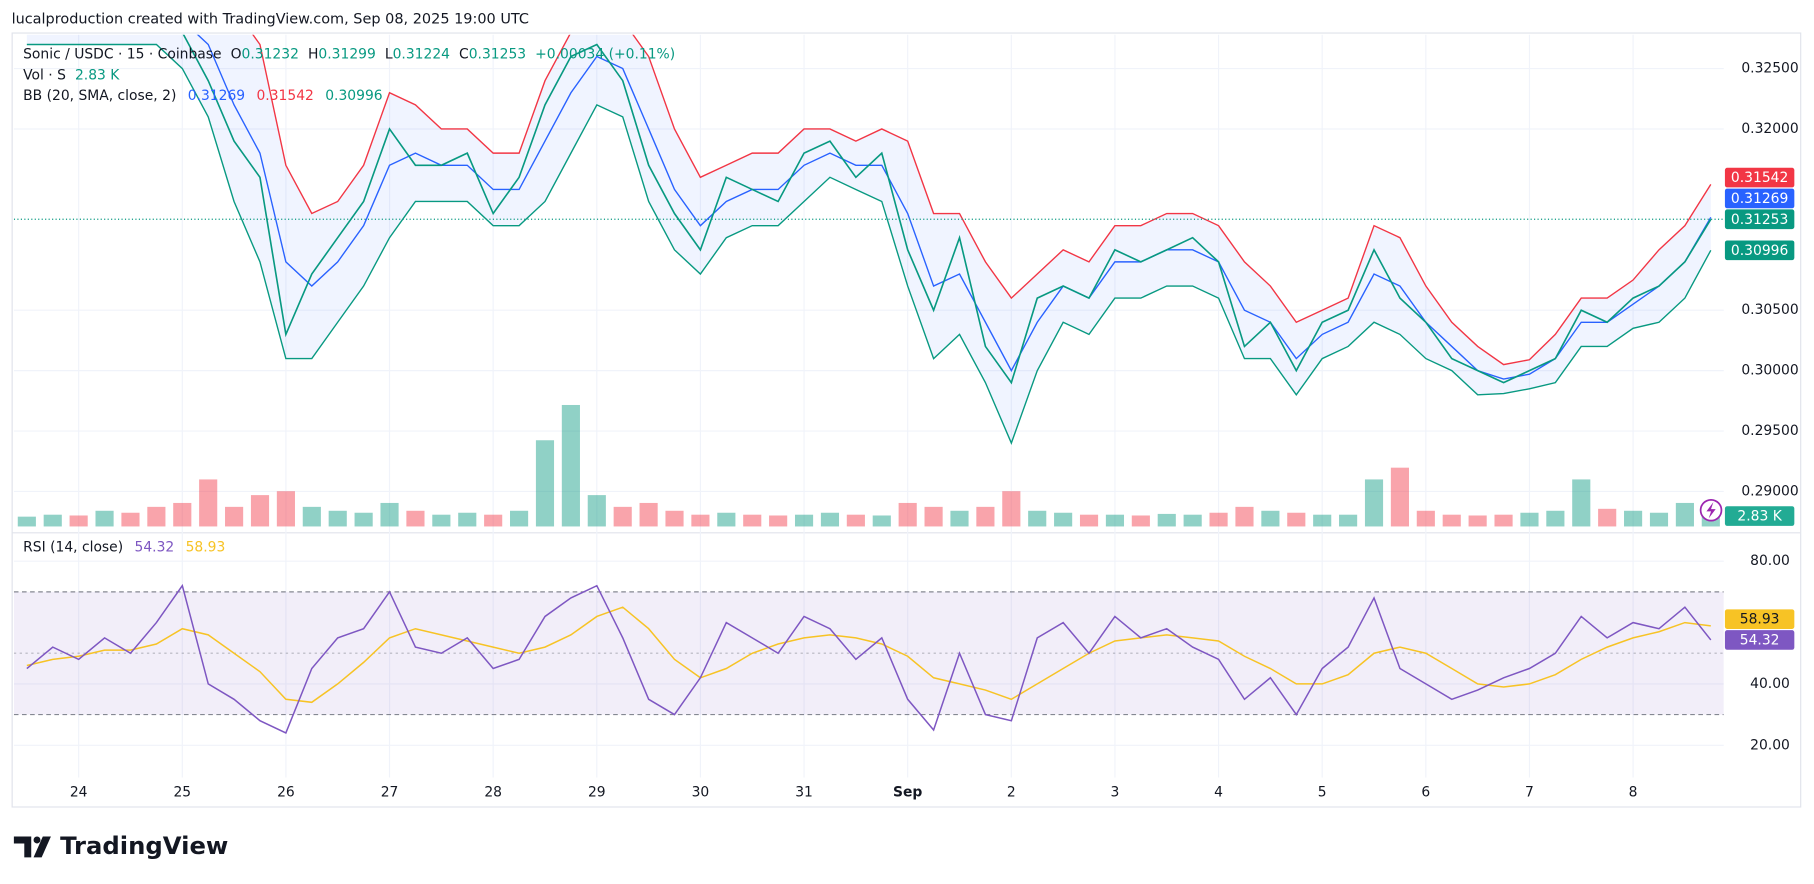 This screenshot has width=1814, height=884. I want to click on volume-value: 2.83 K, so click(97, 75).